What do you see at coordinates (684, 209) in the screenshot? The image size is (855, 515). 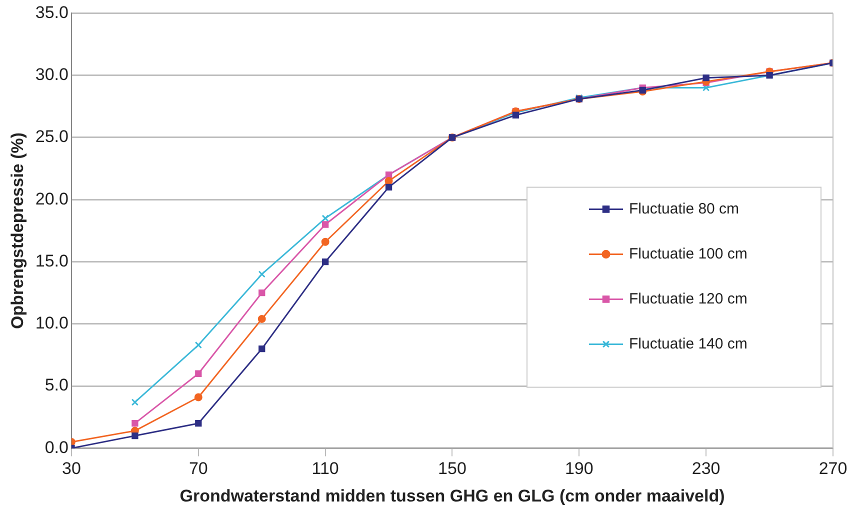 I see `legend-label: Fluctuatie 80 cm` at bounding box center [684, 209].